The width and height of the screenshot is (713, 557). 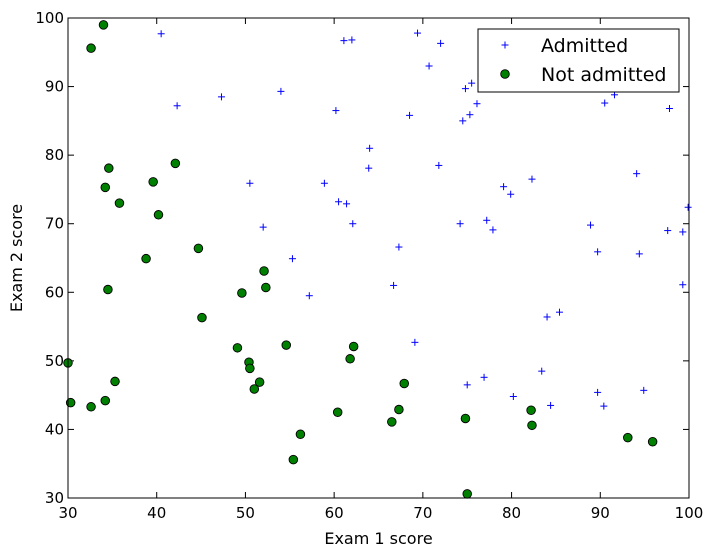 I want to click on x-tick-label: 30, so click(x=67, y=513).